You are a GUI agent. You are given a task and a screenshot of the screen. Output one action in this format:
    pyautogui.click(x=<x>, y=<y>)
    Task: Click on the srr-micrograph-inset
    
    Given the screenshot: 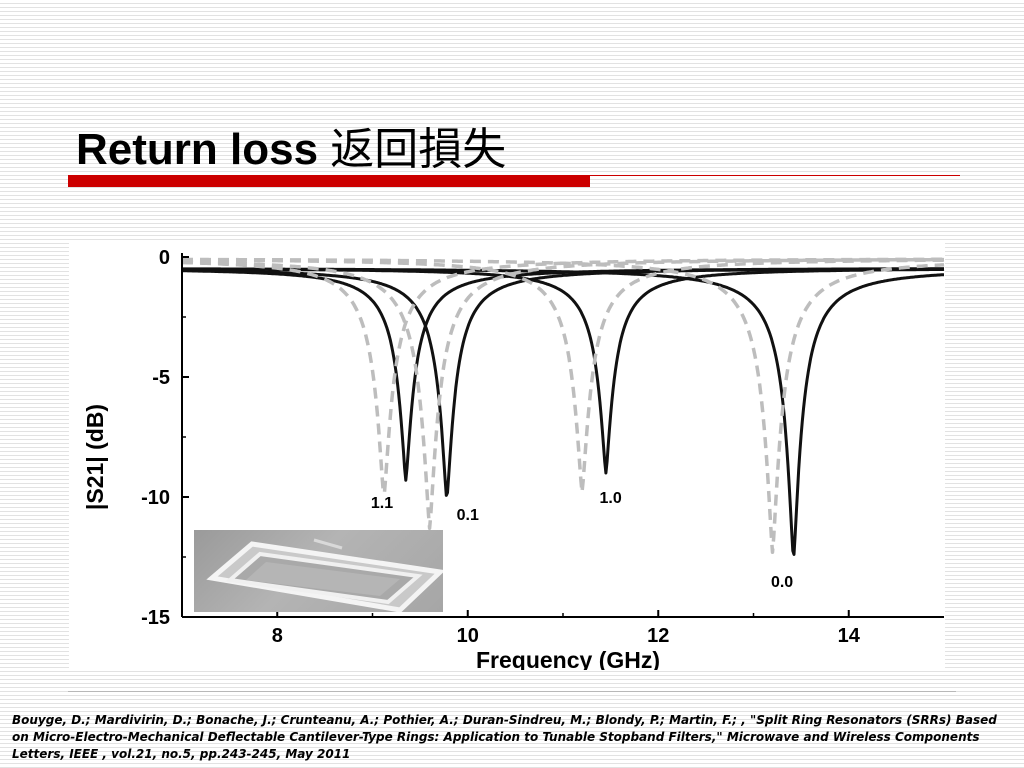 What is the action you would take?
    pyautogui.click(x=318, y=571)
    